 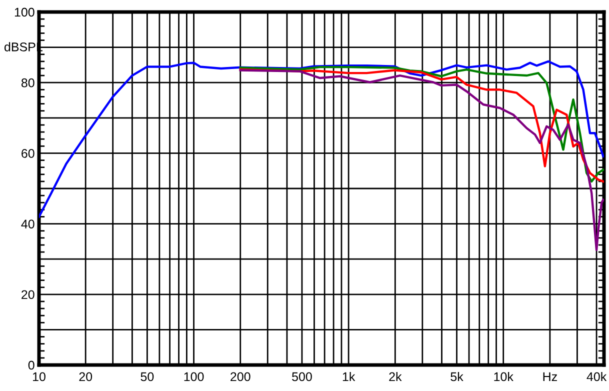 I want to click on x-tick-label: 5k, so click(x=457, y=377).